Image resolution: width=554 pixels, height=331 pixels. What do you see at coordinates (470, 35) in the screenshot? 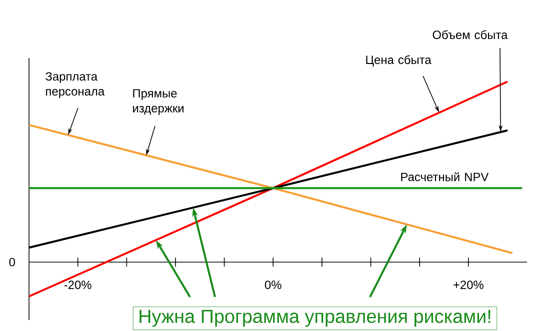
I see `text: Объем сбыта` at bounding box center [470, 35].